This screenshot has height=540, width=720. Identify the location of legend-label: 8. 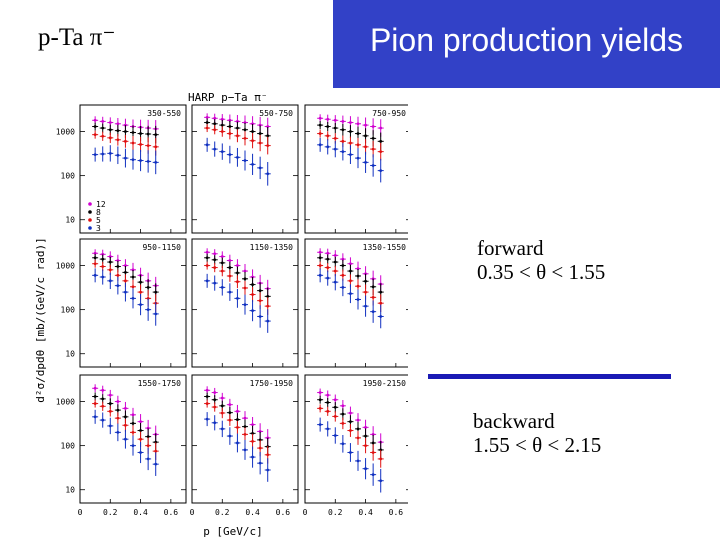
(98, 212).